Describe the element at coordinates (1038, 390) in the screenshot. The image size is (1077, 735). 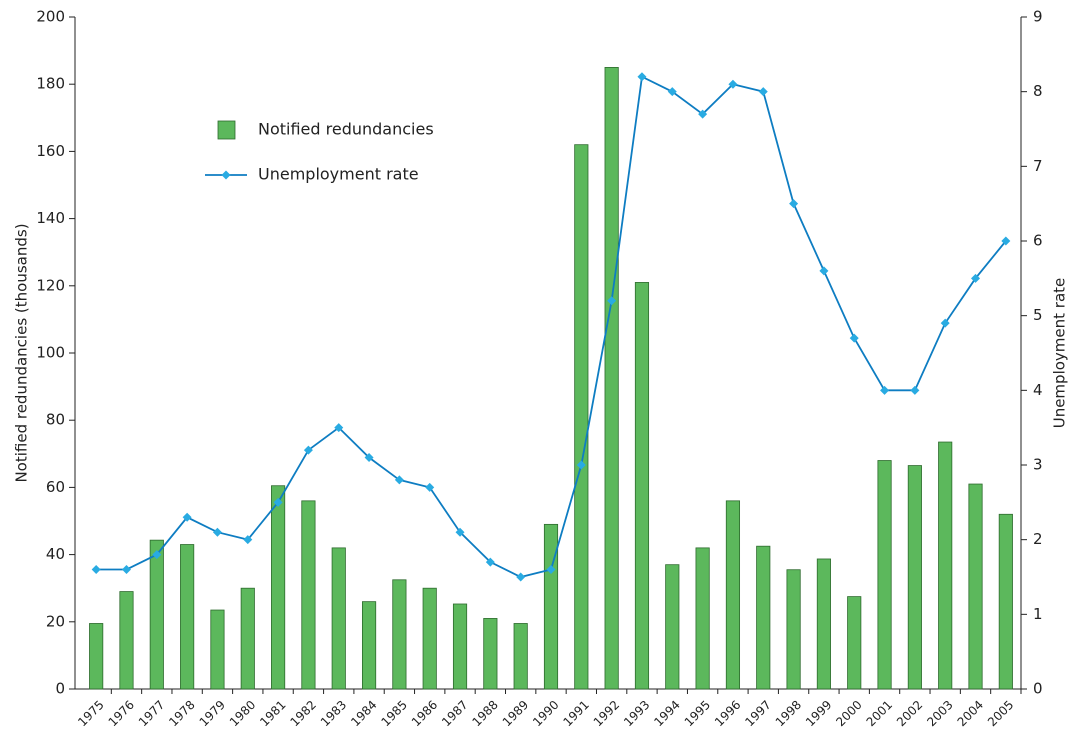
I see `y2-tick-label: 4` at that location.